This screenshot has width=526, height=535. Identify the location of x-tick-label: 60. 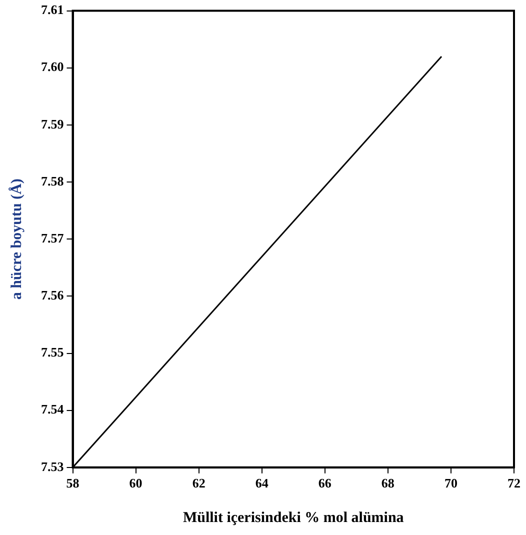
(135, 483).